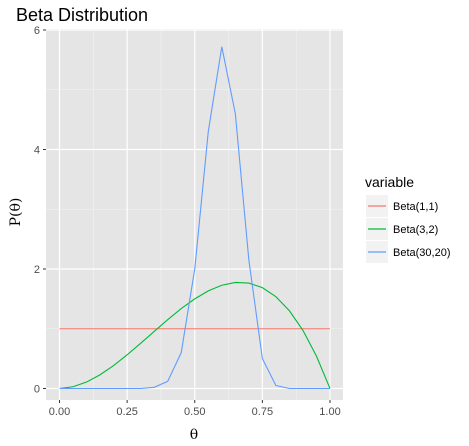 Image resolution: width=469 pixels, height=446 pixels. What do you see at coordinates (82, 15) in the screenshot?
I see `chart-title: Beta Distribution` at bounding box center [82, 15].